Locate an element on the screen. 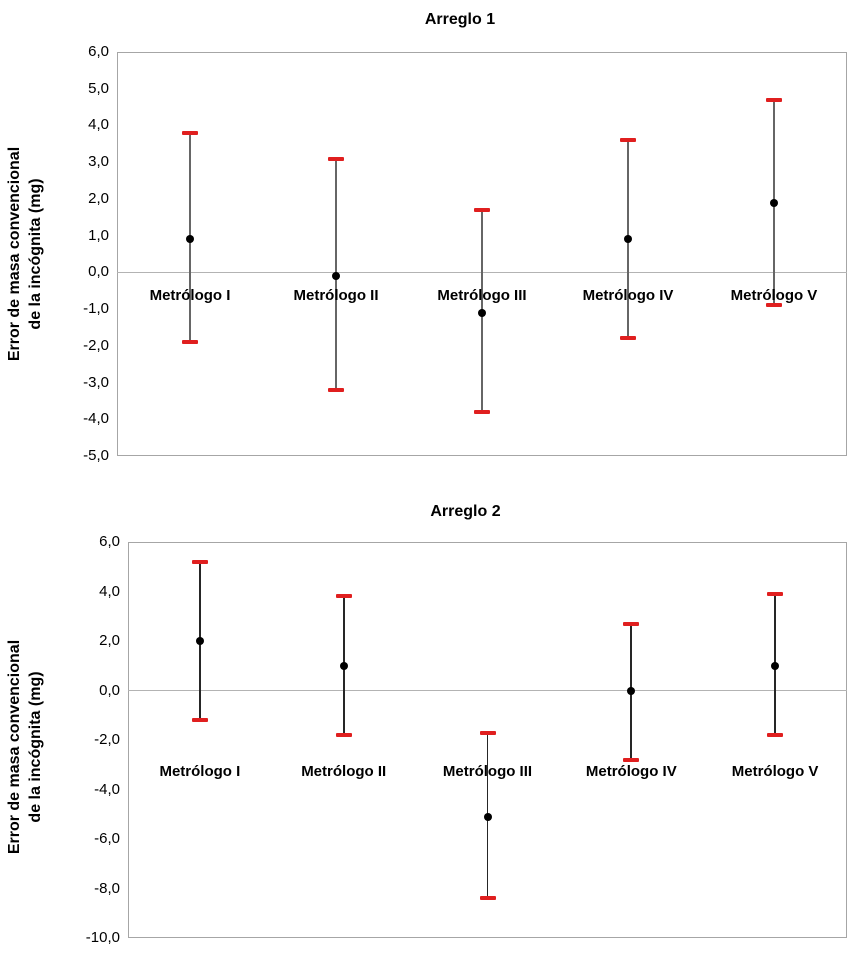 The width and height of the screenshot is (851, 957). y-tick-label: -8,0 is located at coordinates (107, 888).